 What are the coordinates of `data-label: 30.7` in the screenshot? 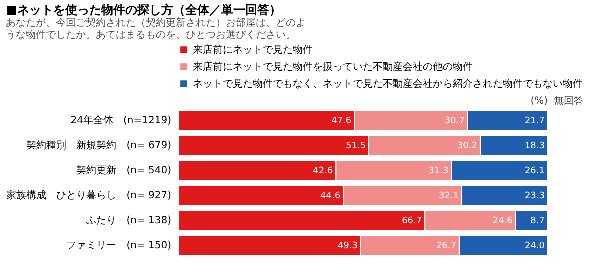 It's located at (454, 121).